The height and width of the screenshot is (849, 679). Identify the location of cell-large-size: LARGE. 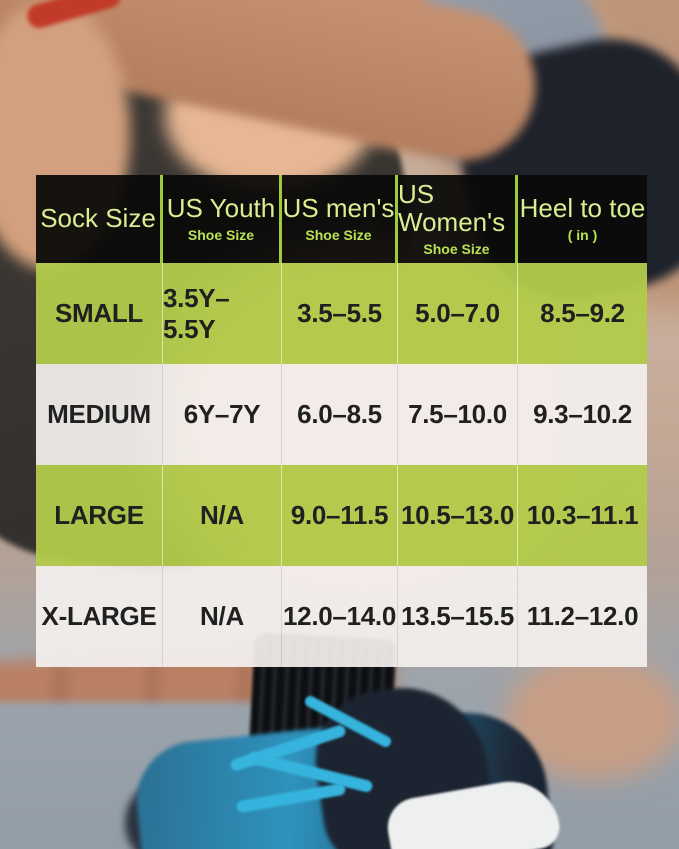
(99, 515).